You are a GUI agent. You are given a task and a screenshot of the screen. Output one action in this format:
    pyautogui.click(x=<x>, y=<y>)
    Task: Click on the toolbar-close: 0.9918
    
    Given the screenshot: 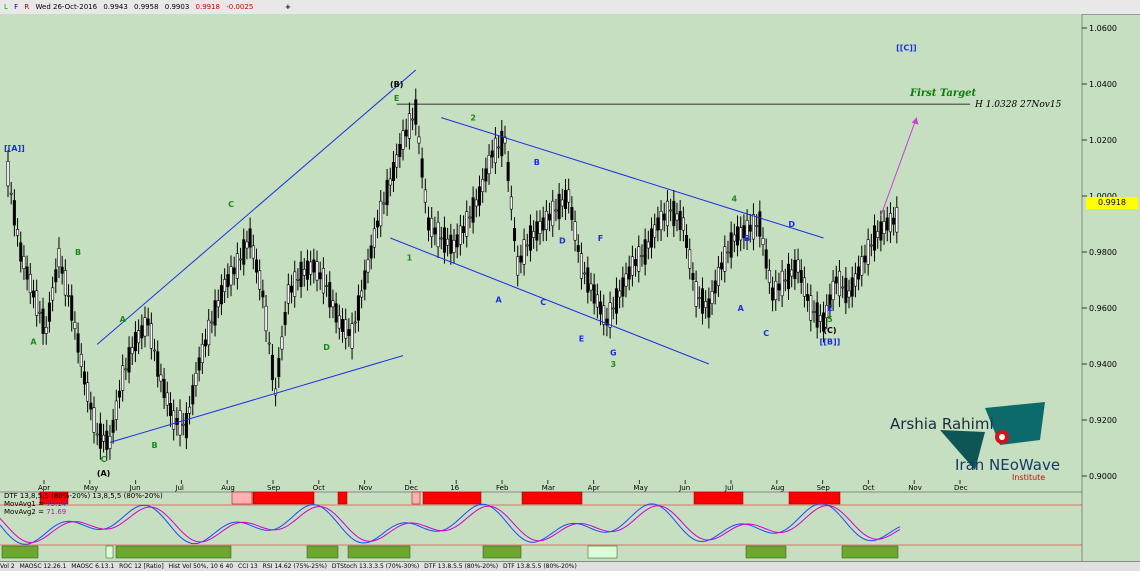 What is the action you would take?
    pyautogui.click(x=208, y=7)
    